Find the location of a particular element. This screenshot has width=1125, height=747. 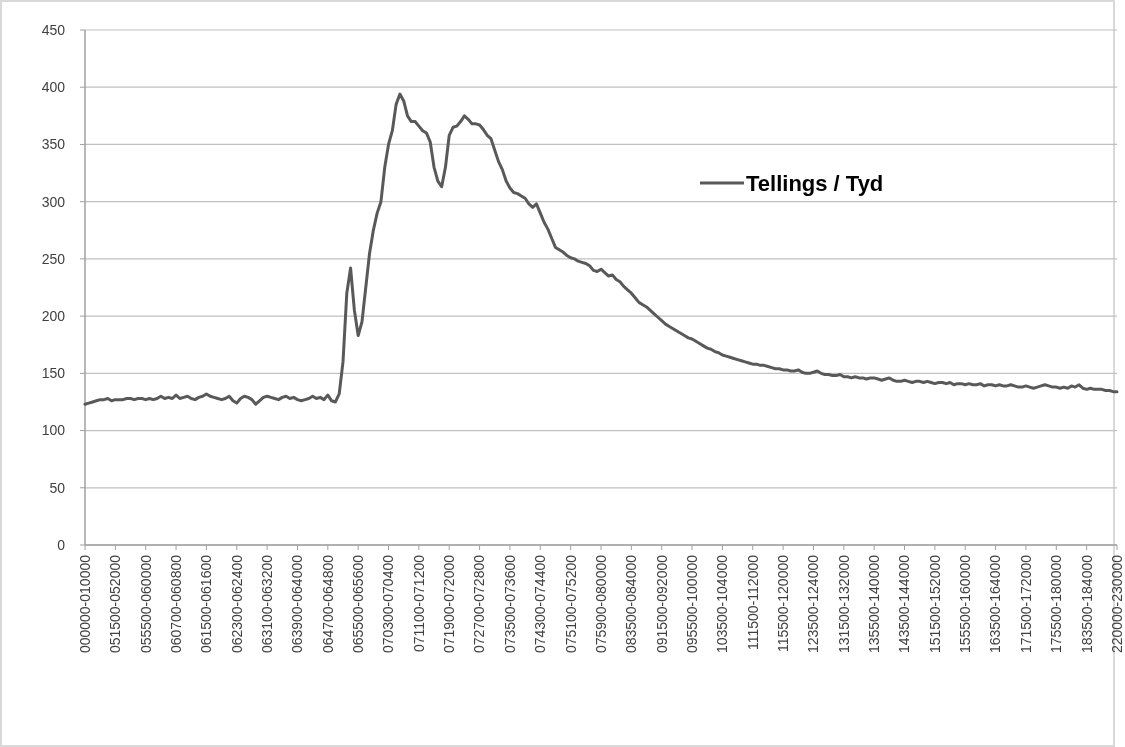

x-tick-label: 062300-062400 is located at coordinates (236, 604).